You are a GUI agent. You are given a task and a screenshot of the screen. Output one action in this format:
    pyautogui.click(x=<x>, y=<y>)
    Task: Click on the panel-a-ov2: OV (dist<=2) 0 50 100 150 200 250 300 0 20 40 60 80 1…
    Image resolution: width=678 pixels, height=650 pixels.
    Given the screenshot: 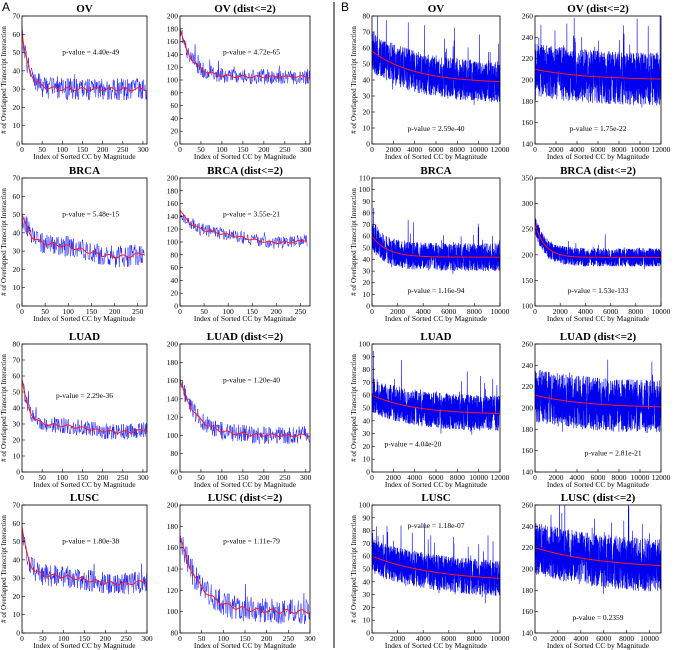 What is the action you would take?
    pyautogui.click(x=239, y=82)
    